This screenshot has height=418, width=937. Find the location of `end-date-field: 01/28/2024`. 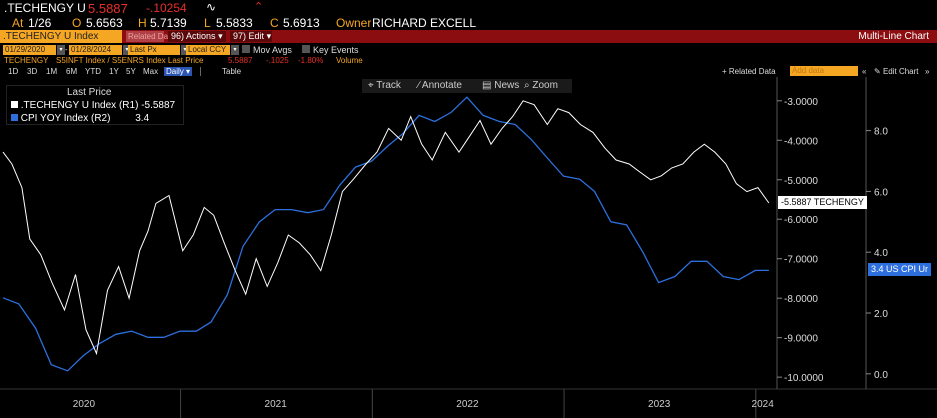

end-date-field: 01/28/2024 is located at coordinates (95, 50).